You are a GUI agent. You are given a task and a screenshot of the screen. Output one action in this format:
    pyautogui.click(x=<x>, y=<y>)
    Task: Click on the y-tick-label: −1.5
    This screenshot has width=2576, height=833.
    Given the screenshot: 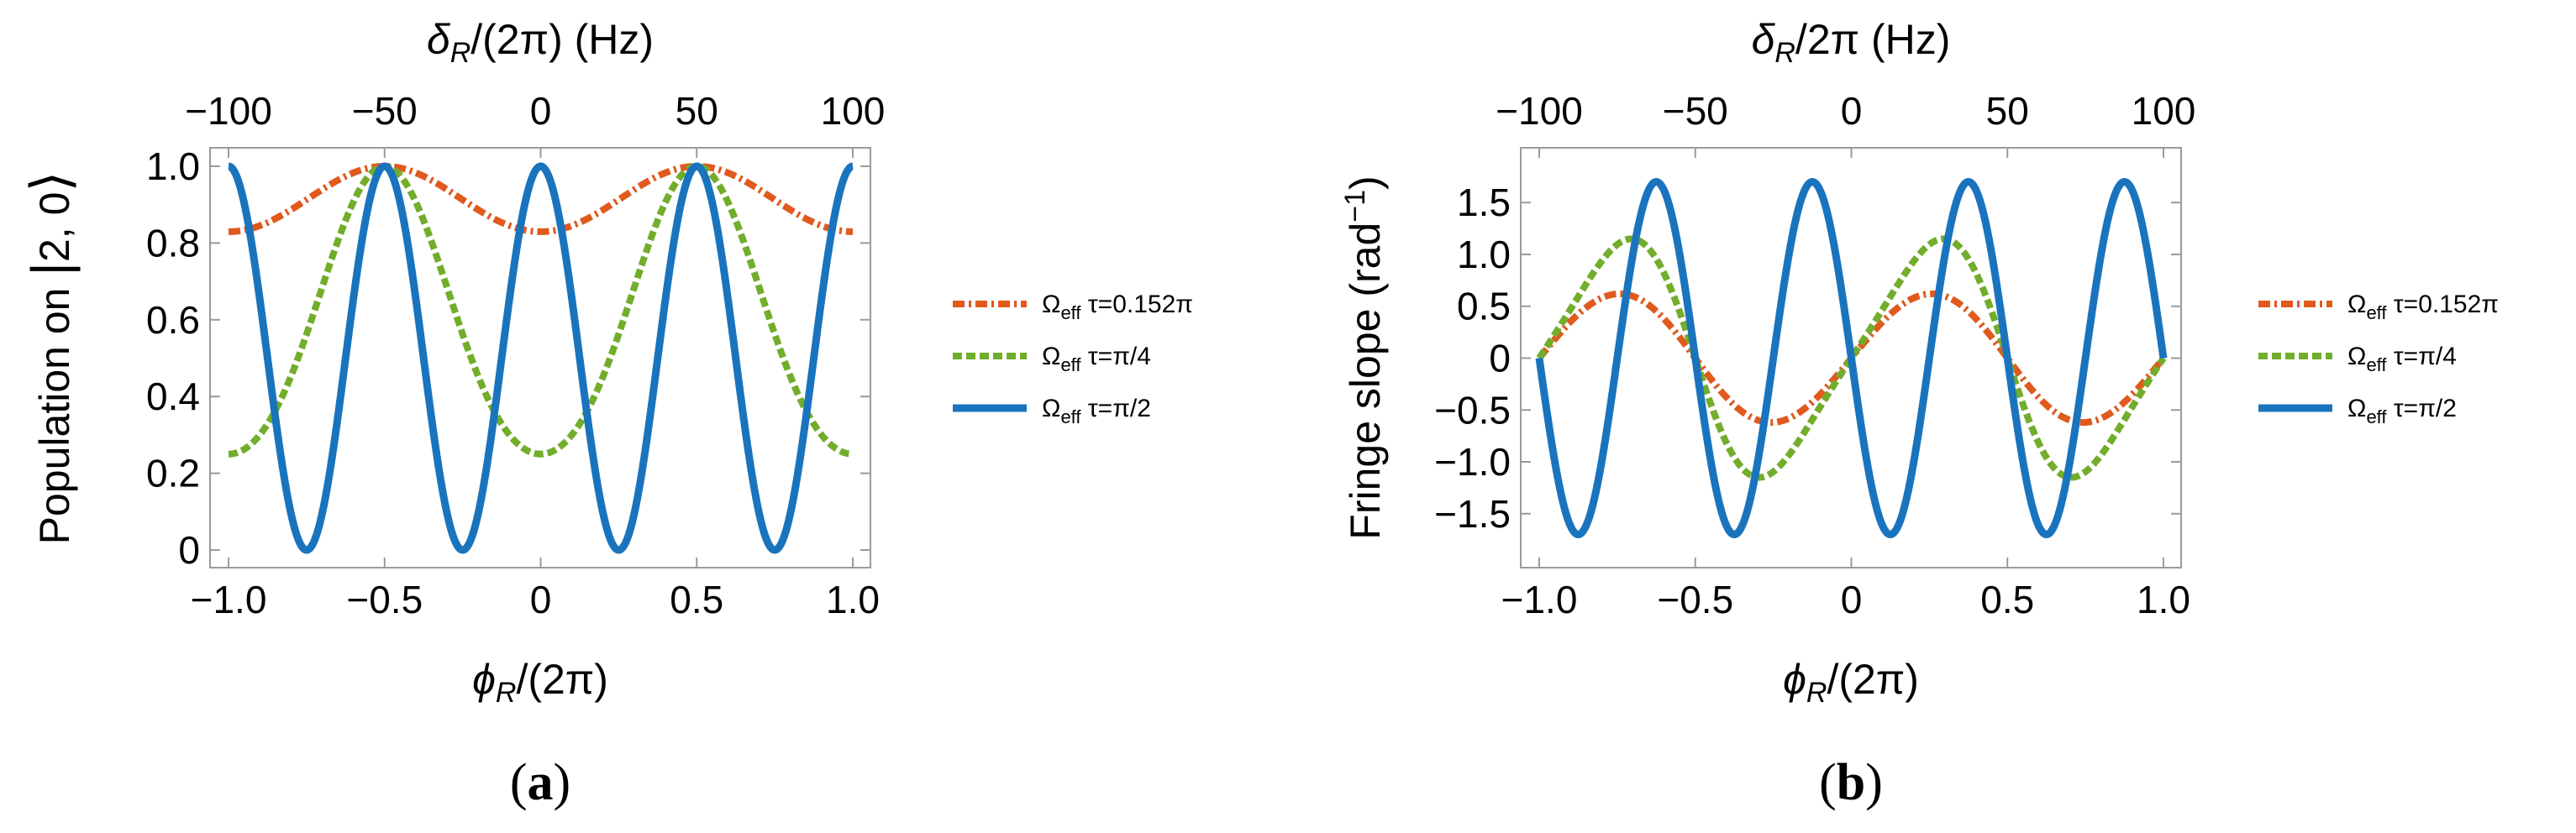 What is the action you would take?
    pyautogui.click(x=1472, y=514)
    